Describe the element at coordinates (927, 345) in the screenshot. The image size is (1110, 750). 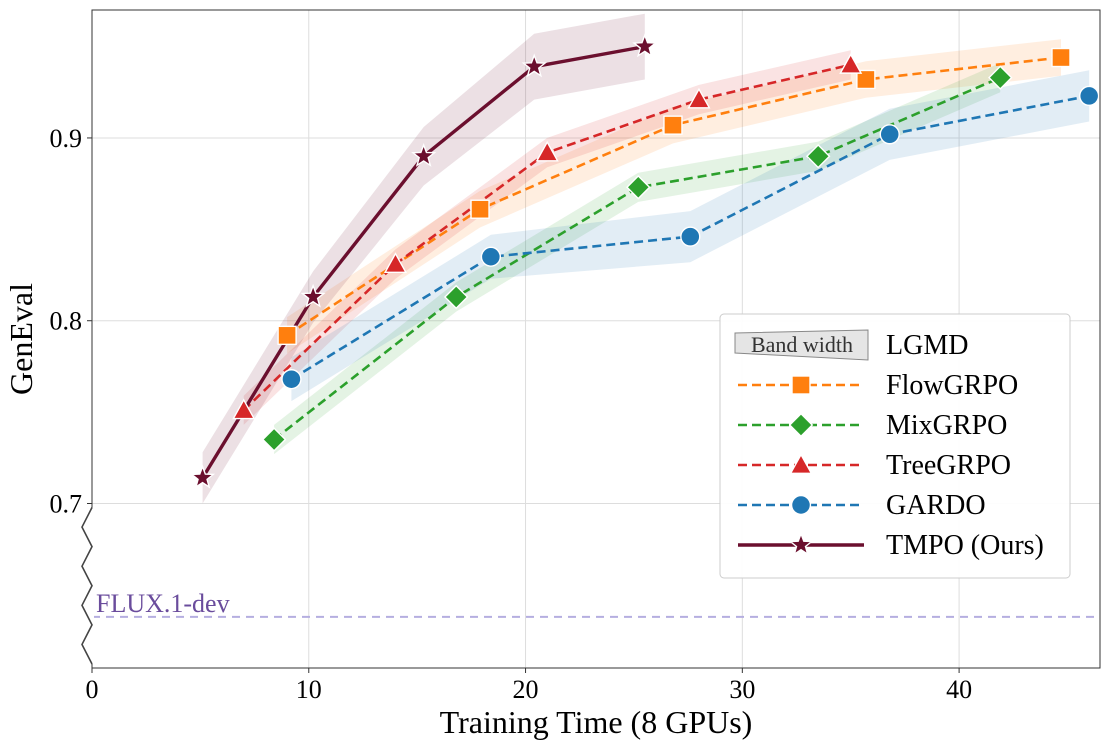
I see `legend-lgmd-label: LGMD` at that location.